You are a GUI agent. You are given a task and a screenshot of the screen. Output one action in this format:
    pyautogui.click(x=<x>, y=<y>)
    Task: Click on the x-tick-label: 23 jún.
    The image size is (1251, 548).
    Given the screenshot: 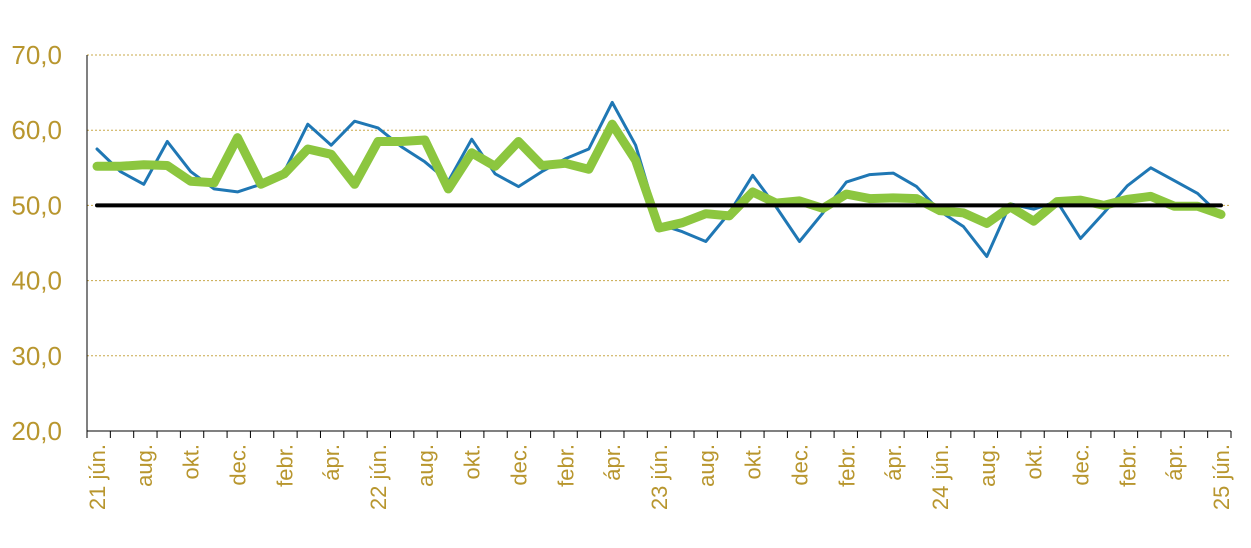 What is the action you would take?
    pyautogui.click(x=659, y=477)
    